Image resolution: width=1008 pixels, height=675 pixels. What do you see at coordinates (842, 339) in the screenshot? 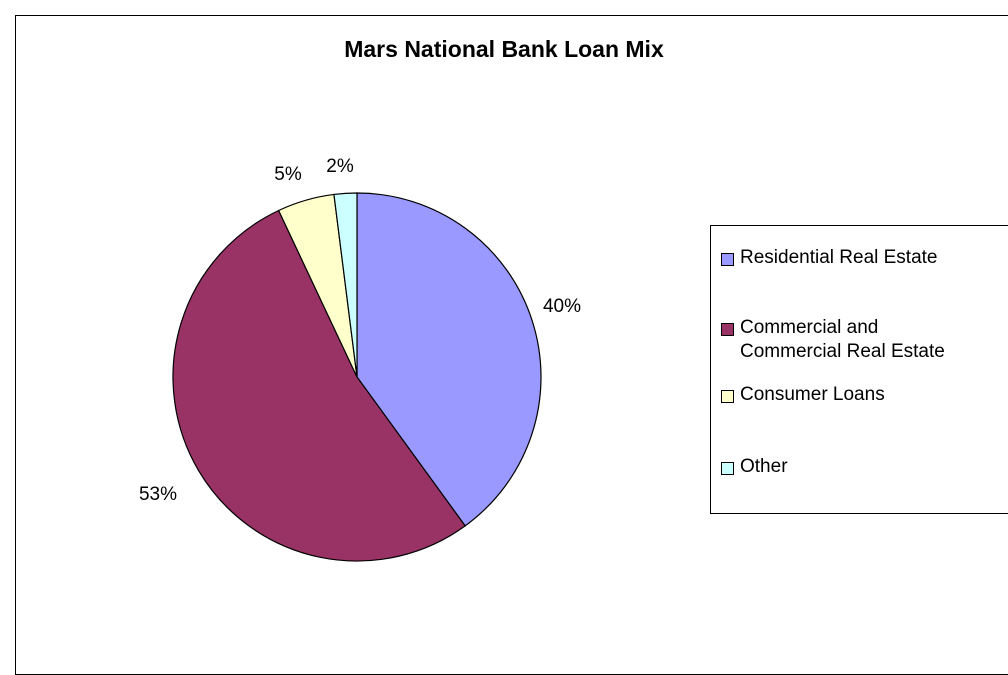
I see `legend-label-commercial: Commercial and Commercial Real Estate` at bounding box center [842, 339].